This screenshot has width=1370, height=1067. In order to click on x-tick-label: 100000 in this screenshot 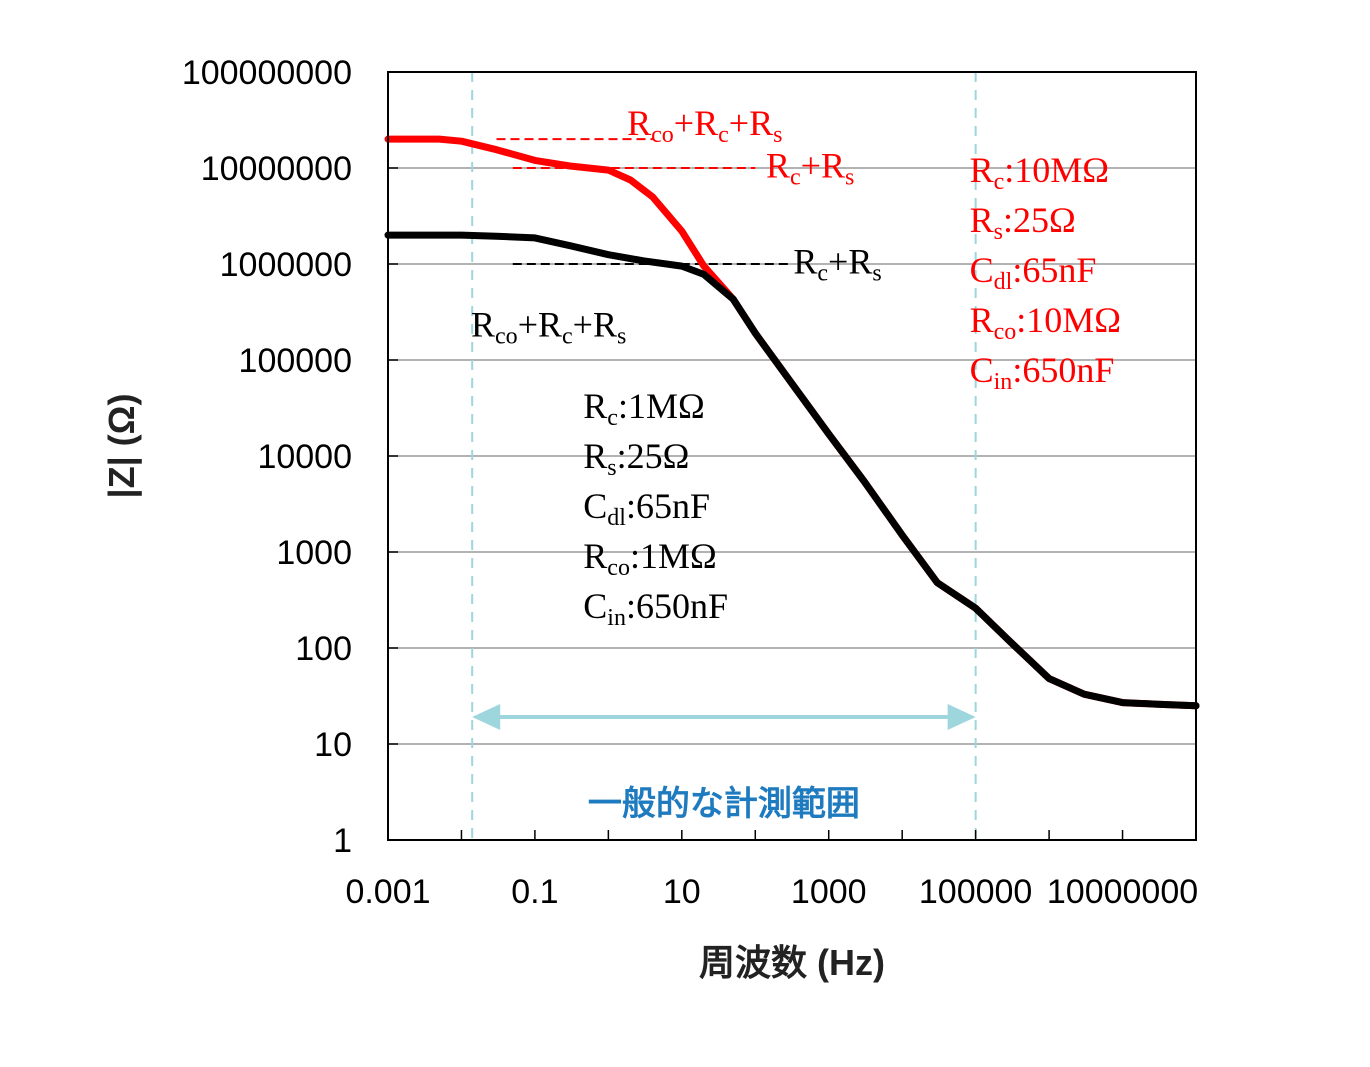, I will do `click(975, 892)`.